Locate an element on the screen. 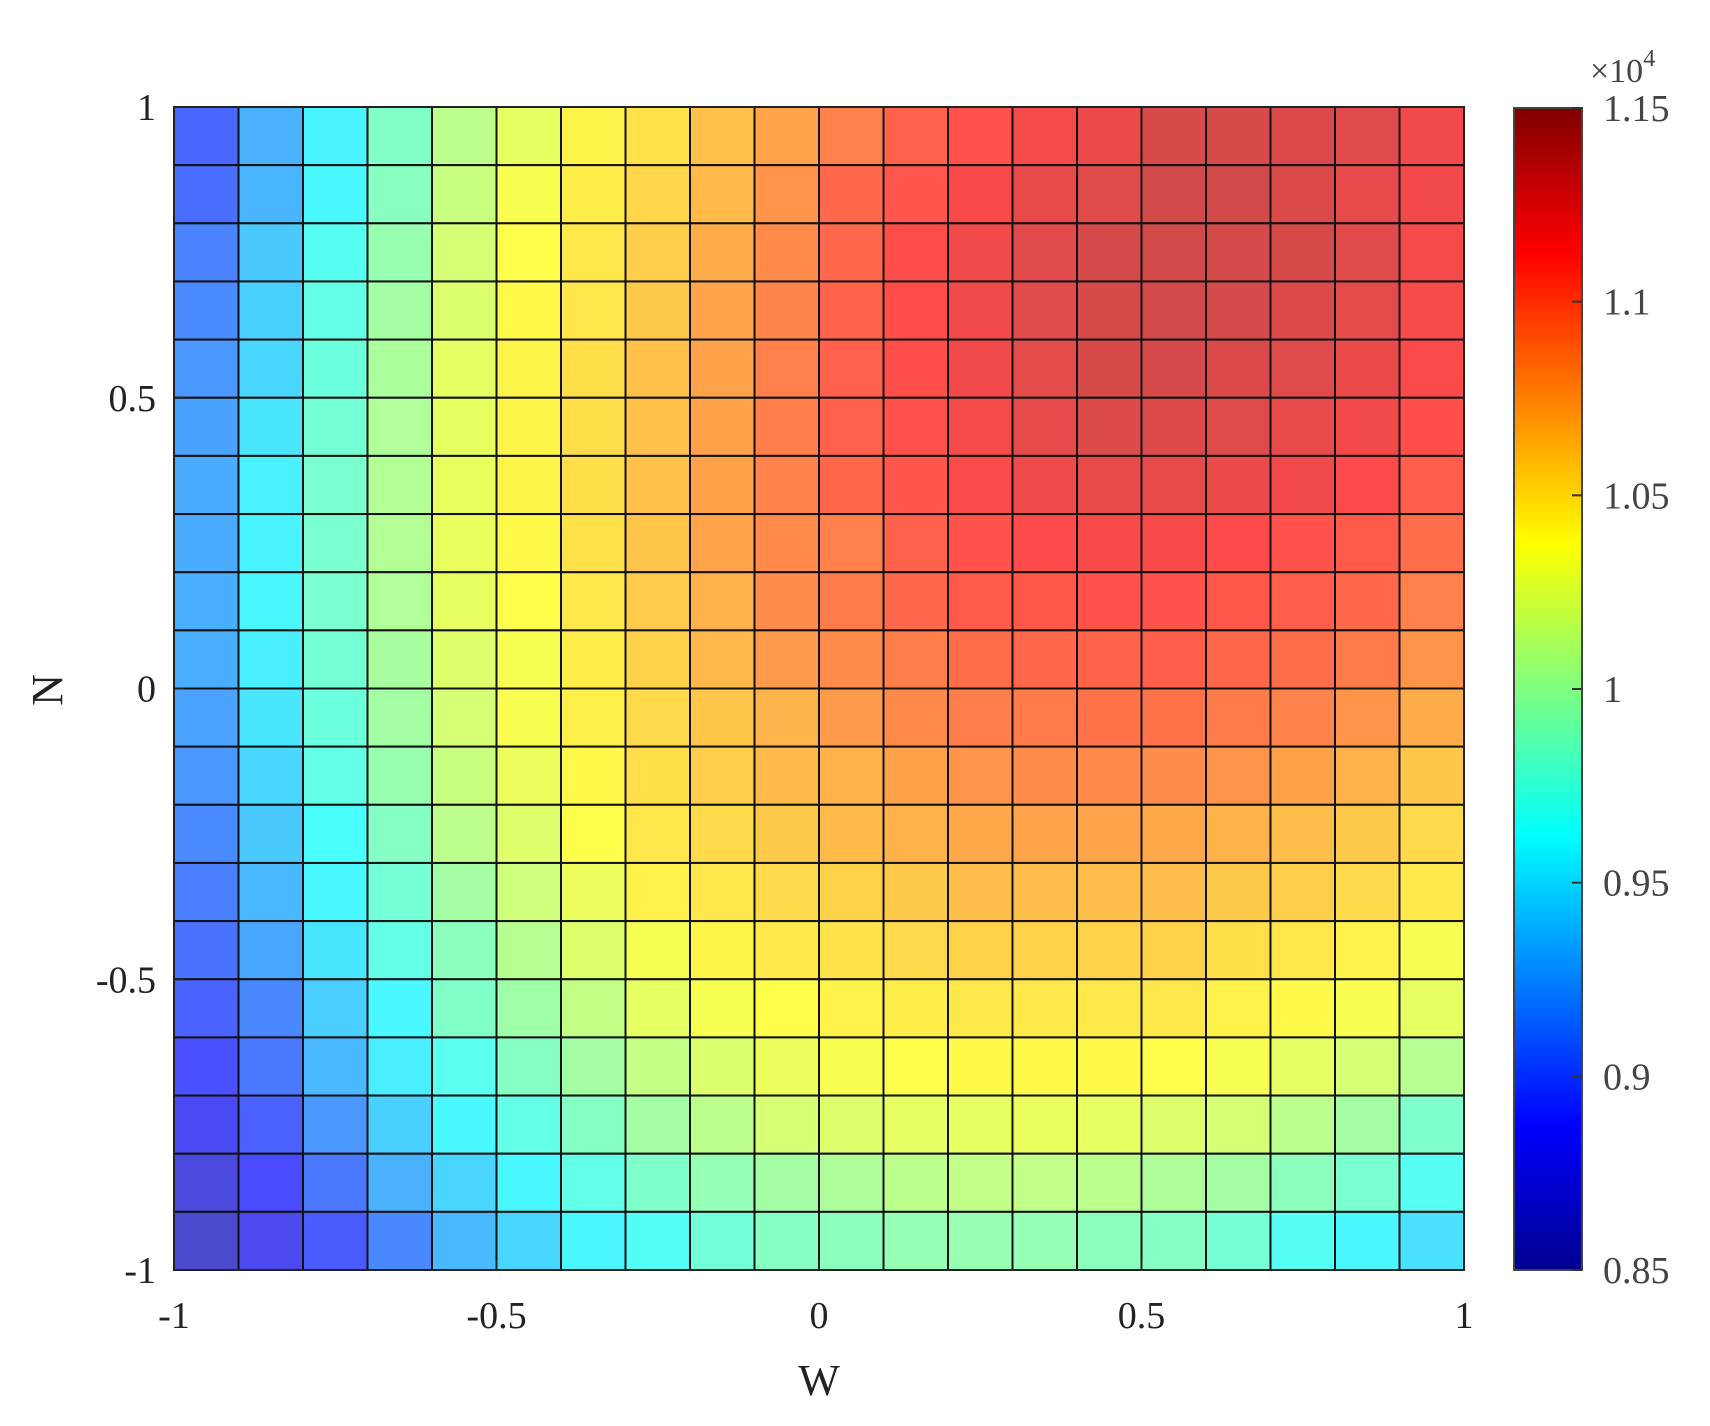  x-axis-ticks: -1 -0.5 0 0.5 1 is located at coordinates (816, 1298).